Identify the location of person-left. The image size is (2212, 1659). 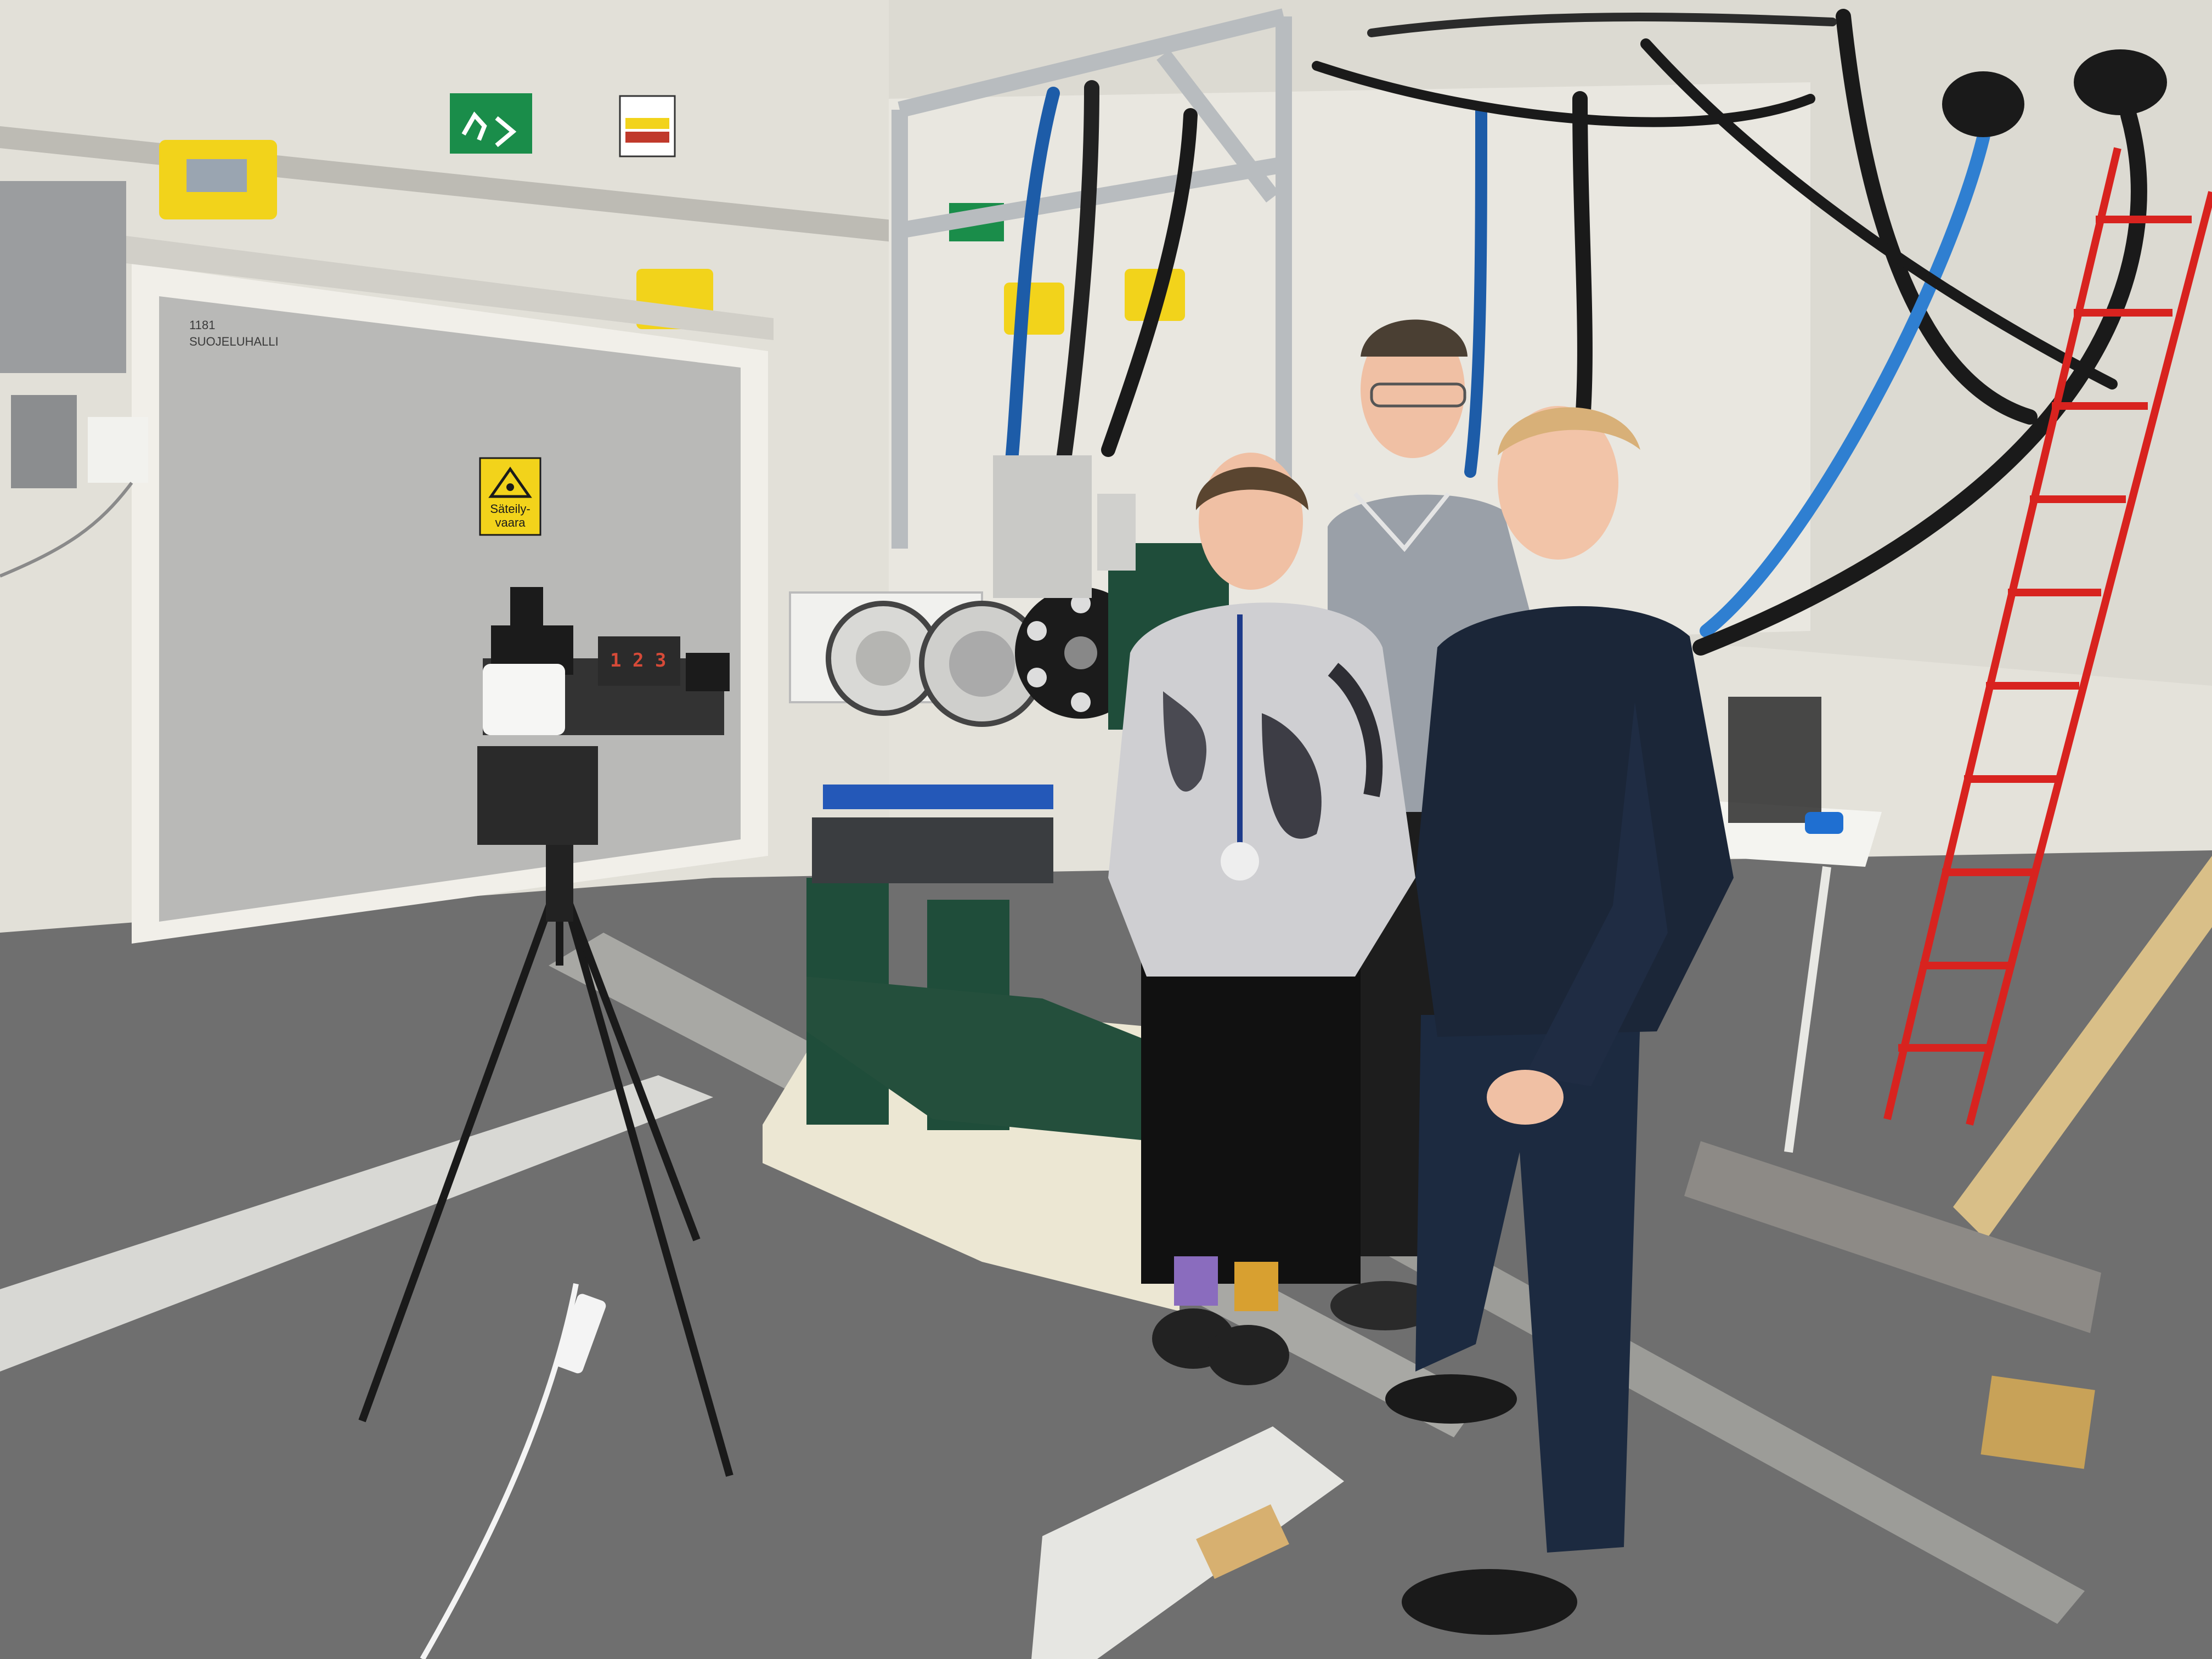
(1262, 919).